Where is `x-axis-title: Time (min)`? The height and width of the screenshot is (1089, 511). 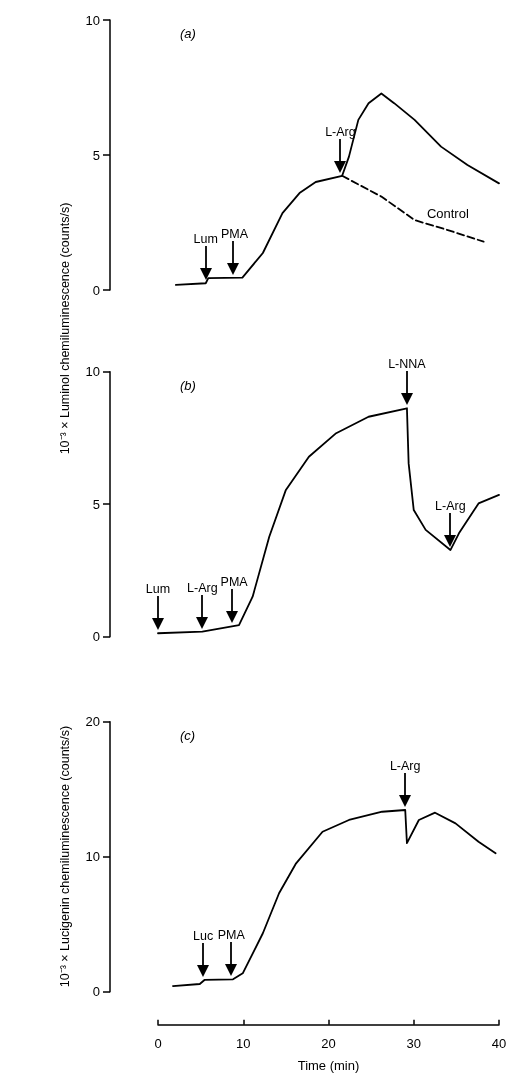 x-axis-title: Time (min) is located at coordinates (328, 1065).